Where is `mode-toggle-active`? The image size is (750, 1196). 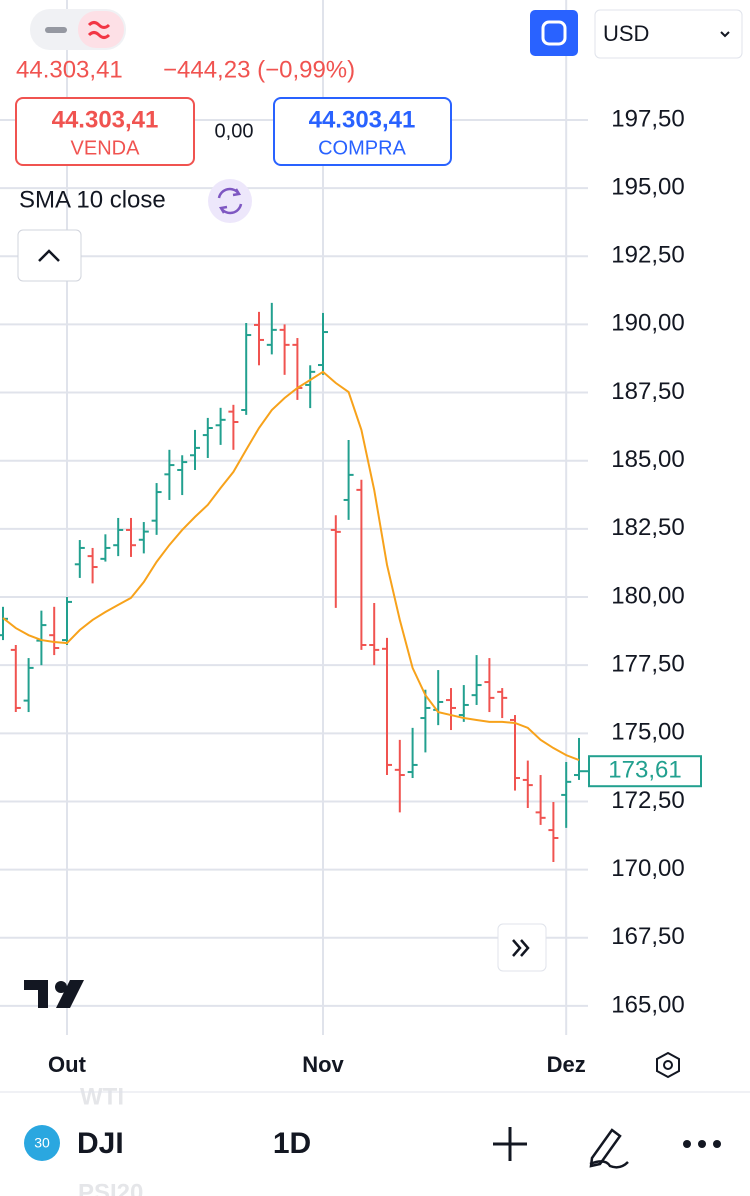 mode-toggle-active is located at coordinates (101, 29).